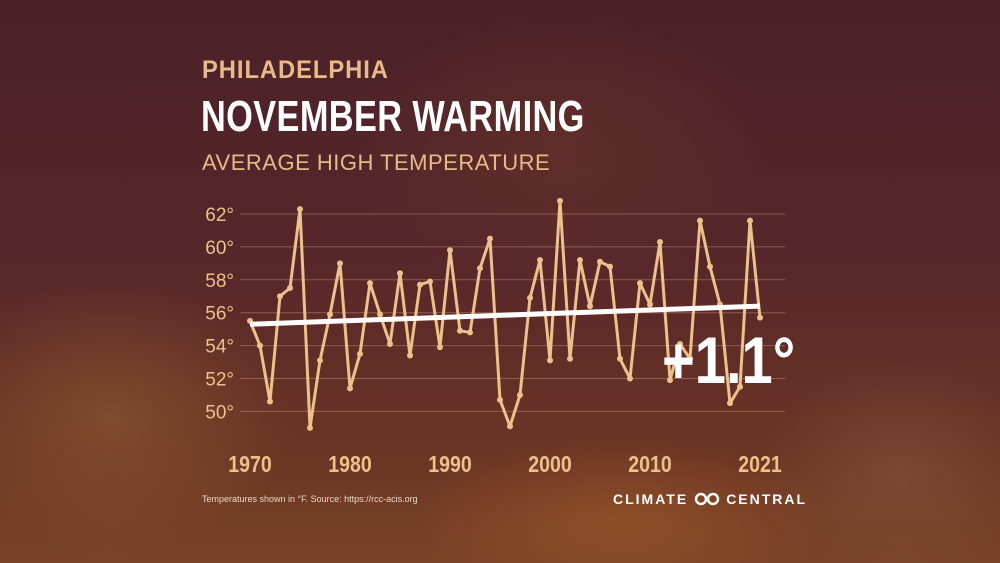 This screenshot has width=1000, height=563. Describe the element at coordinates (449, 465) in the screenshot. I see `x-tick-label: 1990` at that location.